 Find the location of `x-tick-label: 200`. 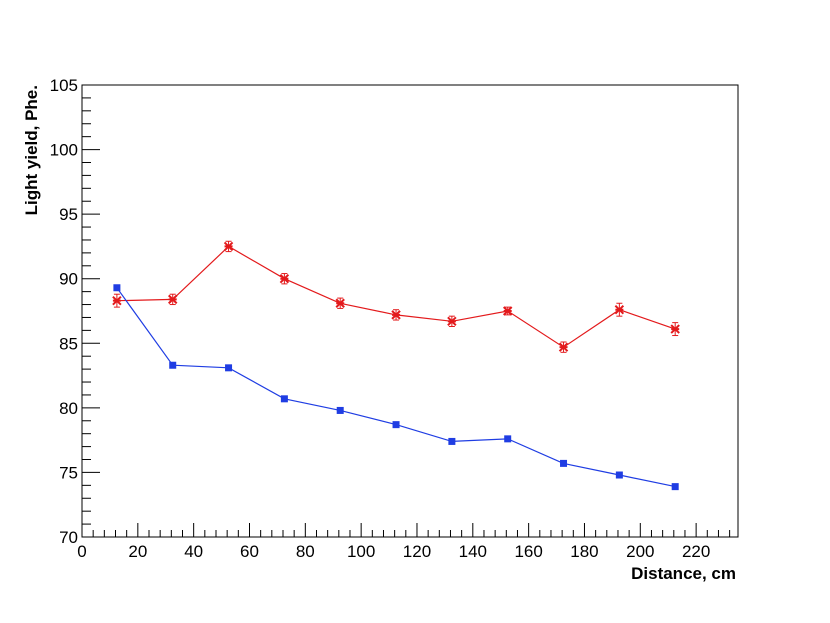

x-tick-label: 200 is located at coordinates (640, 551).